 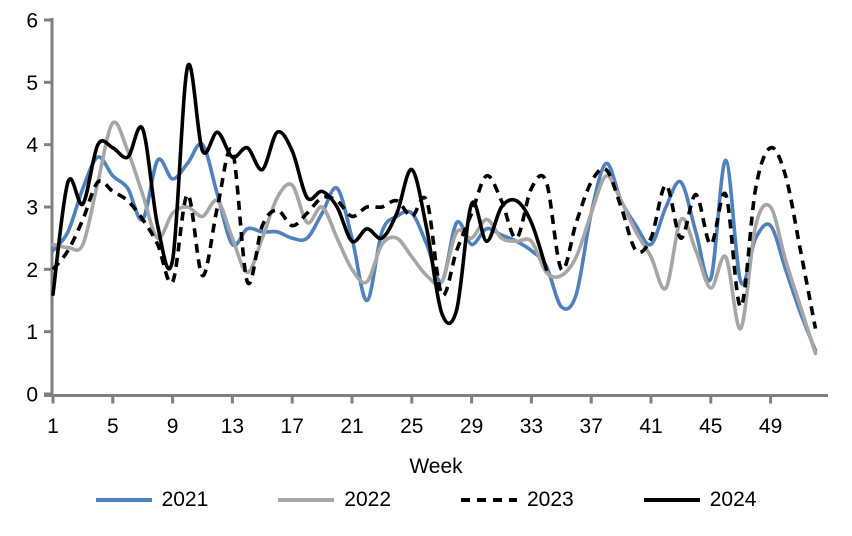 I want to click on x-tick-label: 29, so click(x=471, y=426).